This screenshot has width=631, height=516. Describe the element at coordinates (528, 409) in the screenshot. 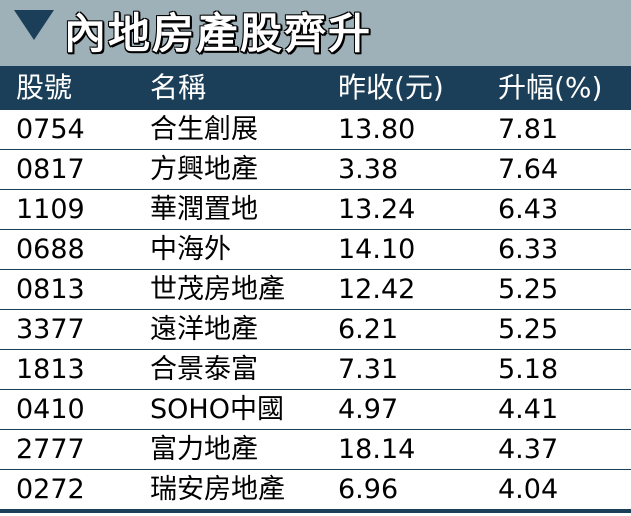

I see `gain-percent: 4.41` at that location.